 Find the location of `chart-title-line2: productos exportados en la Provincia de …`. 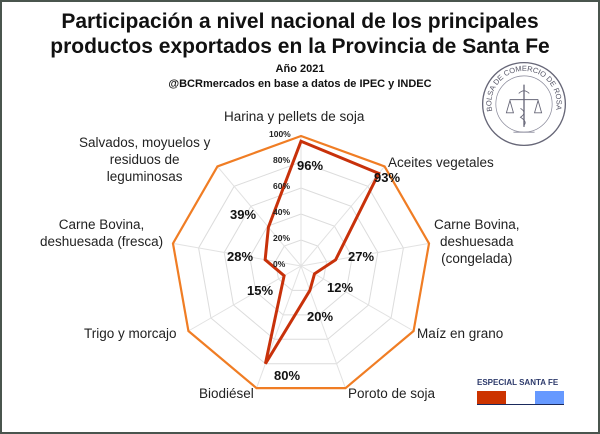

chart-title-line2: productos exportados en la Provincia de … is located at coordinates (300, 46).